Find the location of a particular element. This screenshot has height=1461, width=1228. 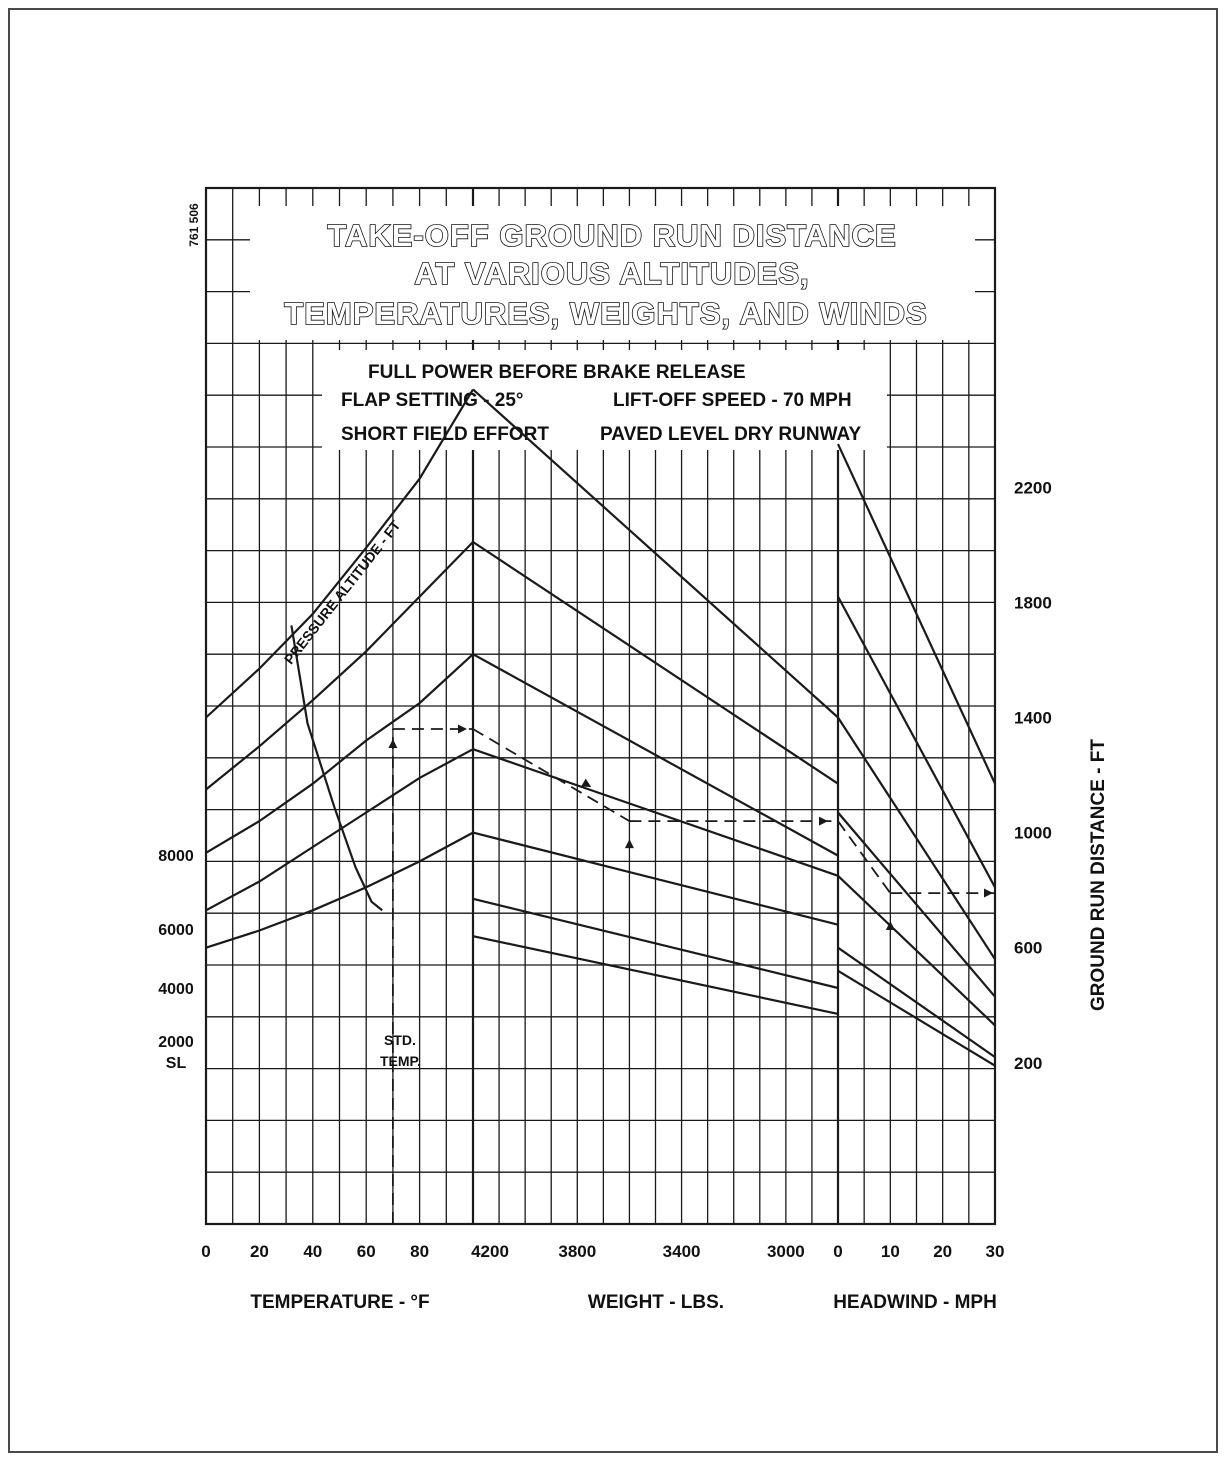

temperature-tick-label: 40 is located at coordinates (312, 1251).